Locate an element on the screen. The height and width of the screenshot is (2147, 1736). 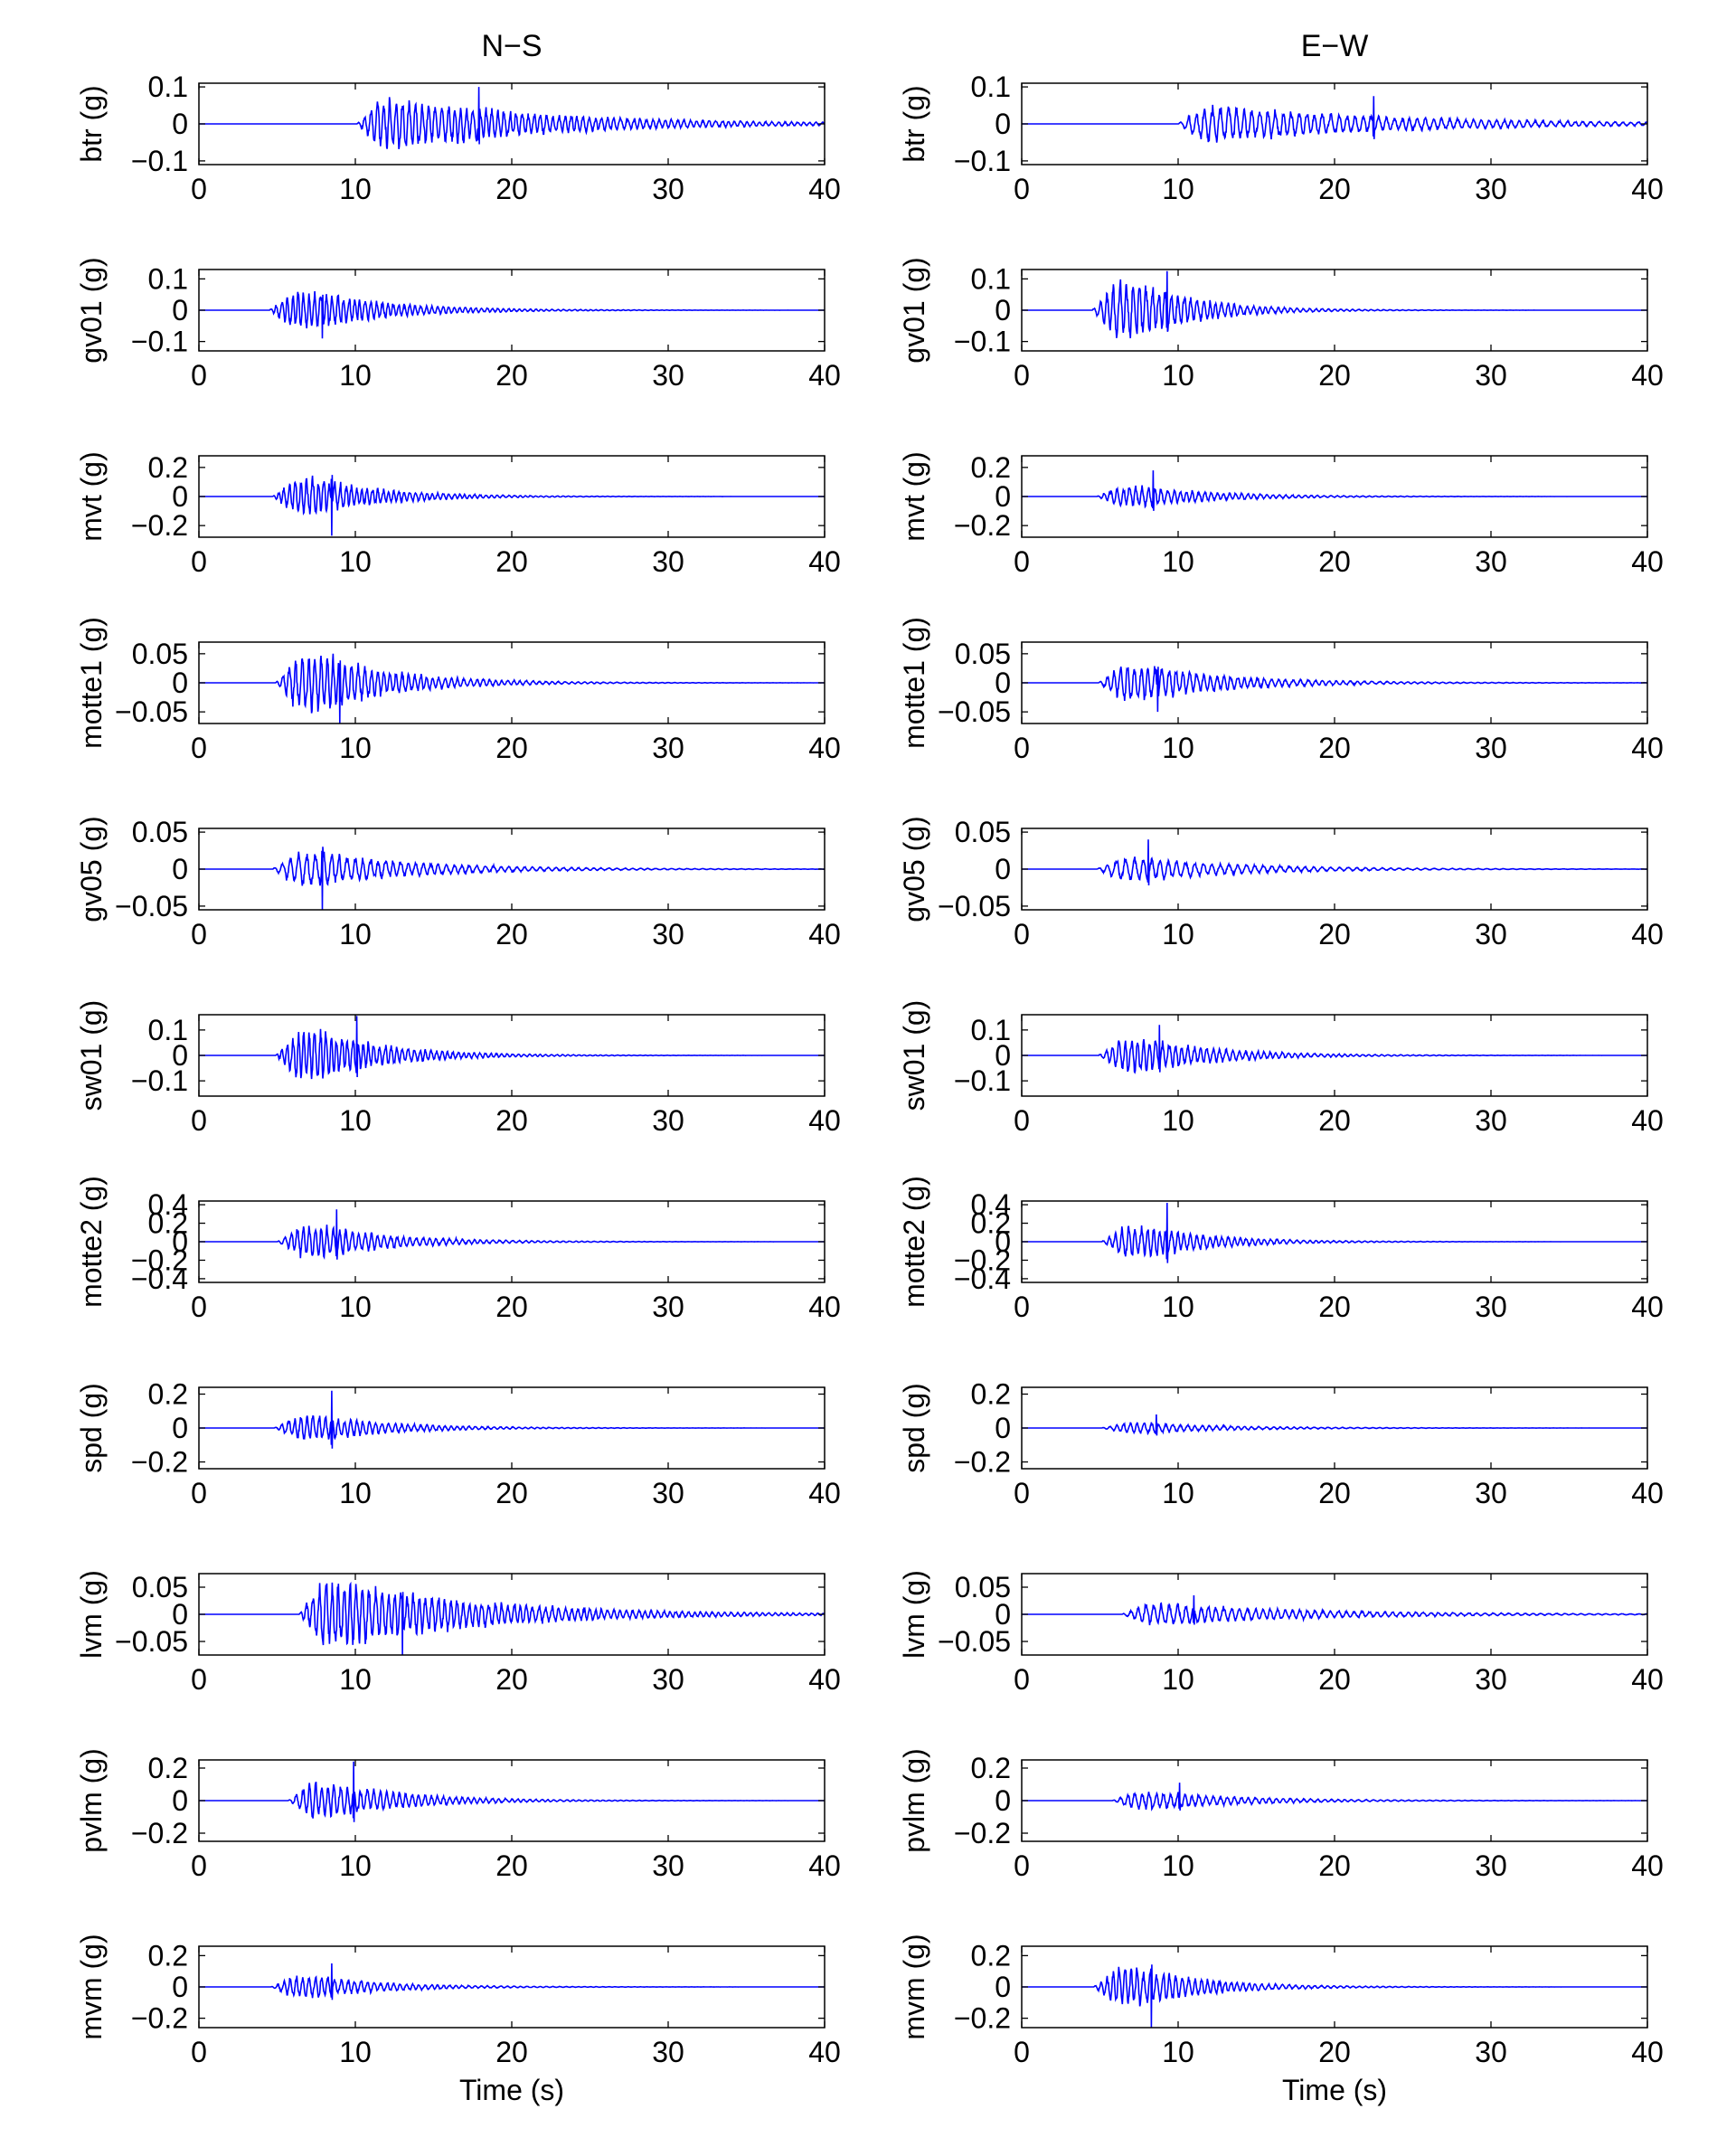
x-axis-label: Time (s) is located at coordinates (1335, 2090).